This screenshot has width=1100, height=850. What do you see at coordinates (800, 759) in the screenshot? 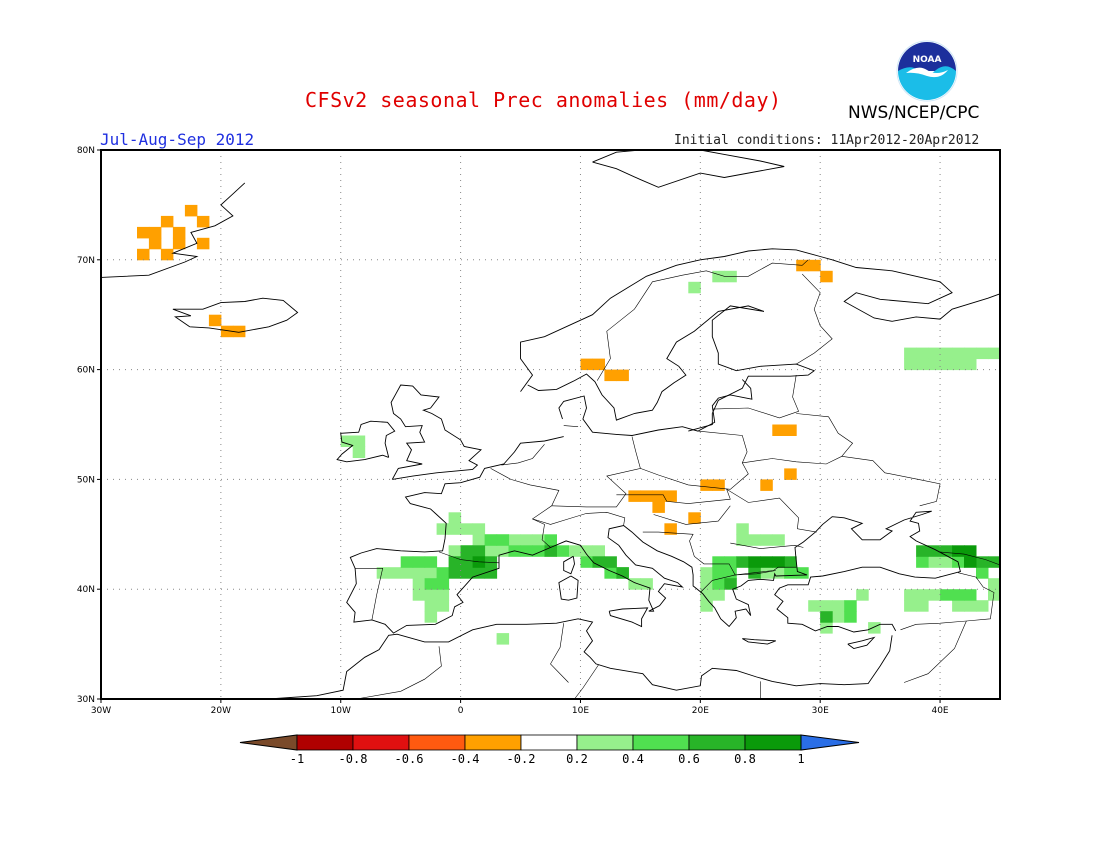
I see `colorbar-label: 1` at bounding box center [800, 759].